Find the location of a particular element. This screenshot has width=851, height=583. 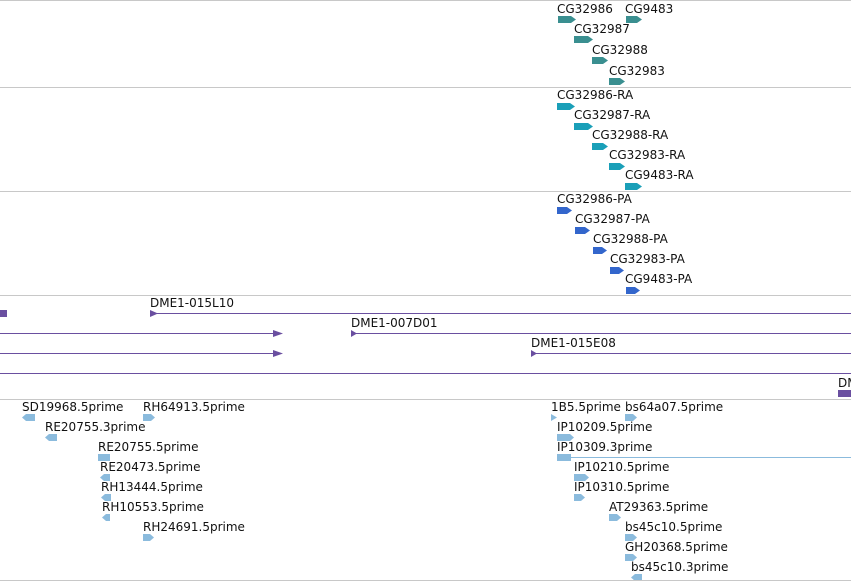

est-label: GH20368.5prime is located at coordinates (676, 547).